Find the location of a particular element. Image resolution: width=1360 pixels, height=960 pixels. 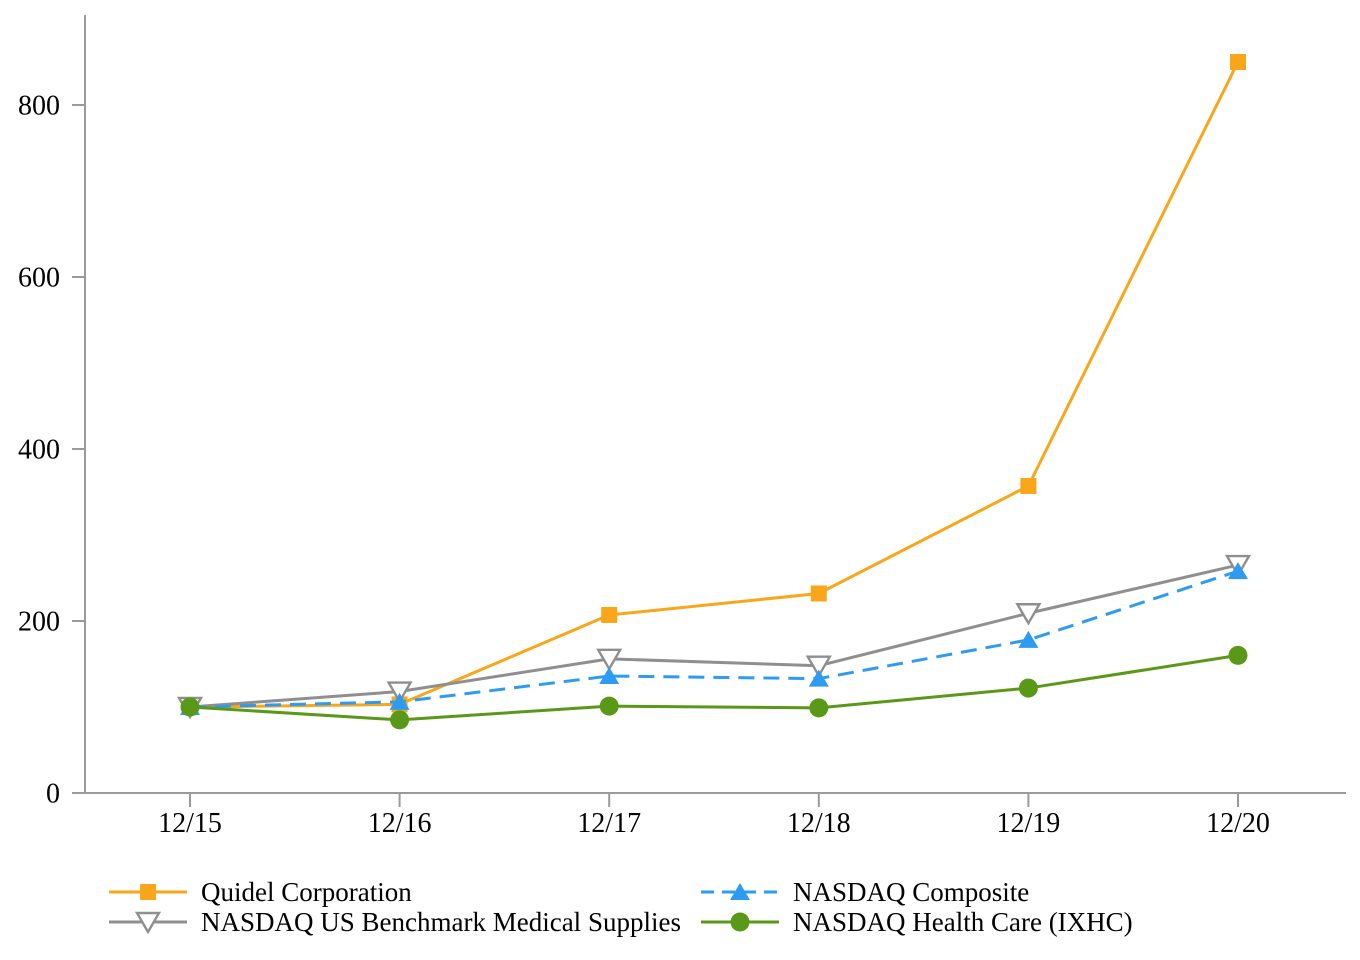

y-tick-label: 800 is located at coordinates (39, 106).